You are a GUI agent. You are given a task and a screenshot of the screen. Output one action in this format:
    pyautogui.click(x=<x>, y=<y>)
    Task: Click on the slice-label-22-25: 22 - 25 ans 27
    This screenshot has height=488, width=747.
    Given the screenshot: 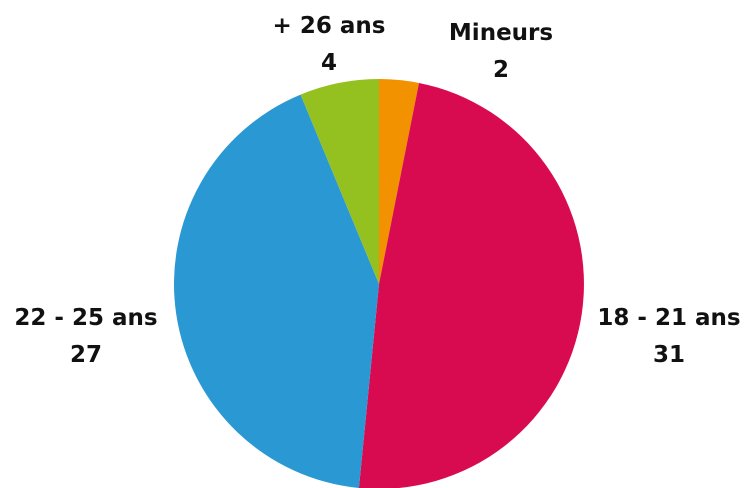 What is the action you would take?
    pyautogui.click(x=85, y=336)
    